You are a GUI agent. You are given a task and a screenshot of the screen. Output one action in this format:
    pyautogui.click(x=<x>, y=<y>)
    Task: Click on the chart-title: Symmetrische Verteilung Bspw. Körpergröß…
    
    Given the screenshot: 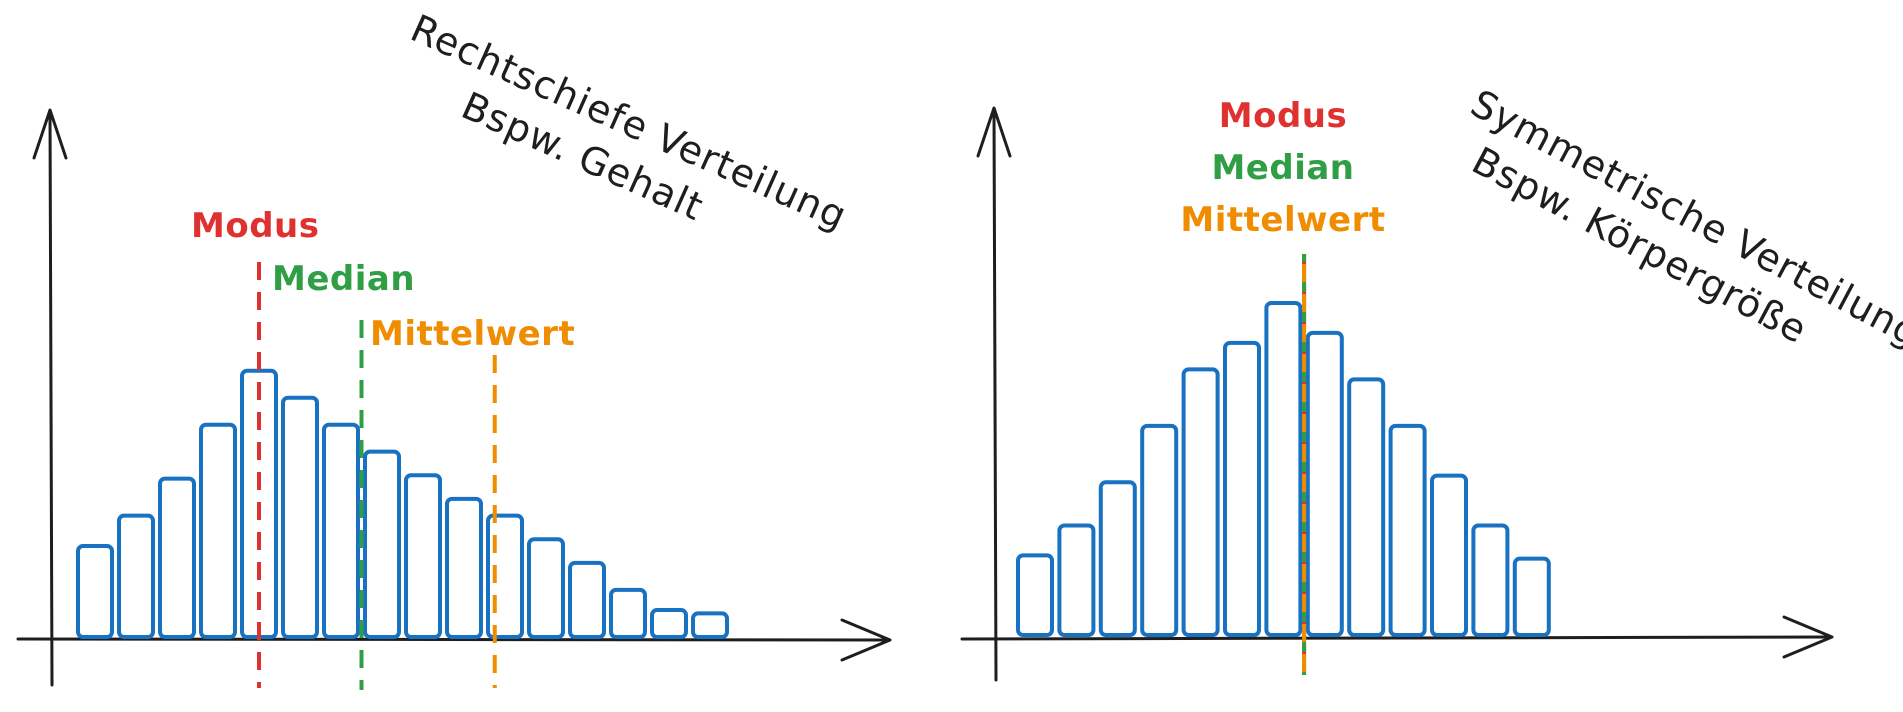 What is the action you would take?
    pyautogui.click(x=1683, y=218)
    